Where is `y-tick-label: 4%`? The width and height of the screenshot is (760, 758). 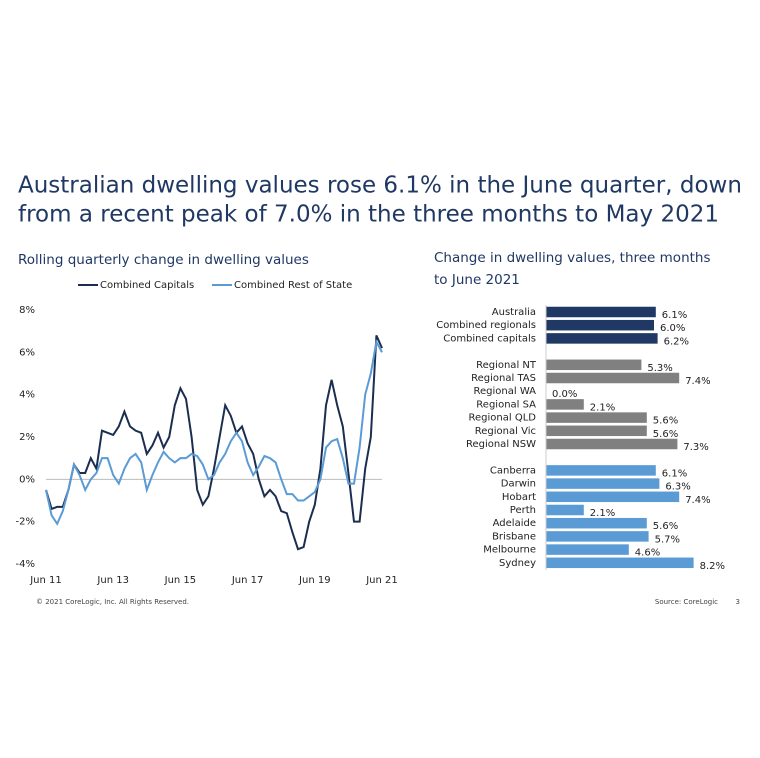 y-tick-label: 4% is located at coordinates (27, 395).